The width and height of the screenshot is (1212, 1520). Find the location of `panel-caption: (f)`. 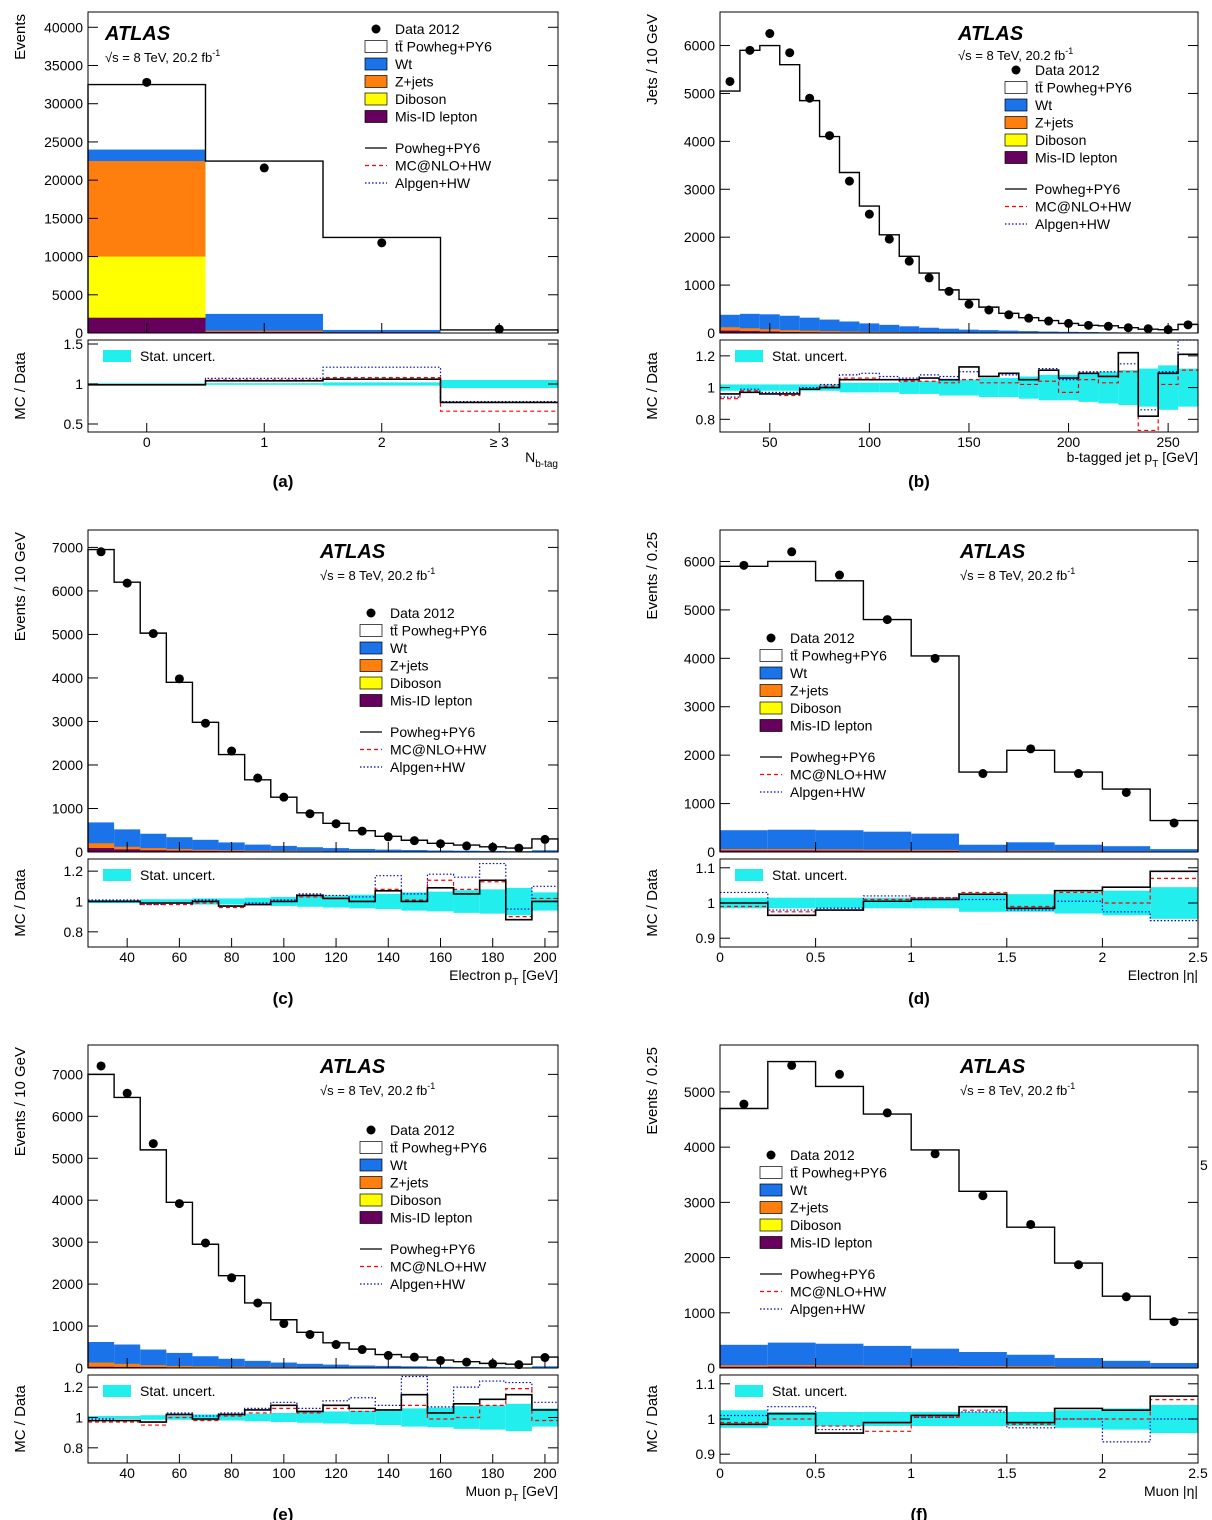

panel-caption: (f) is located at coordinates (919, 1512).